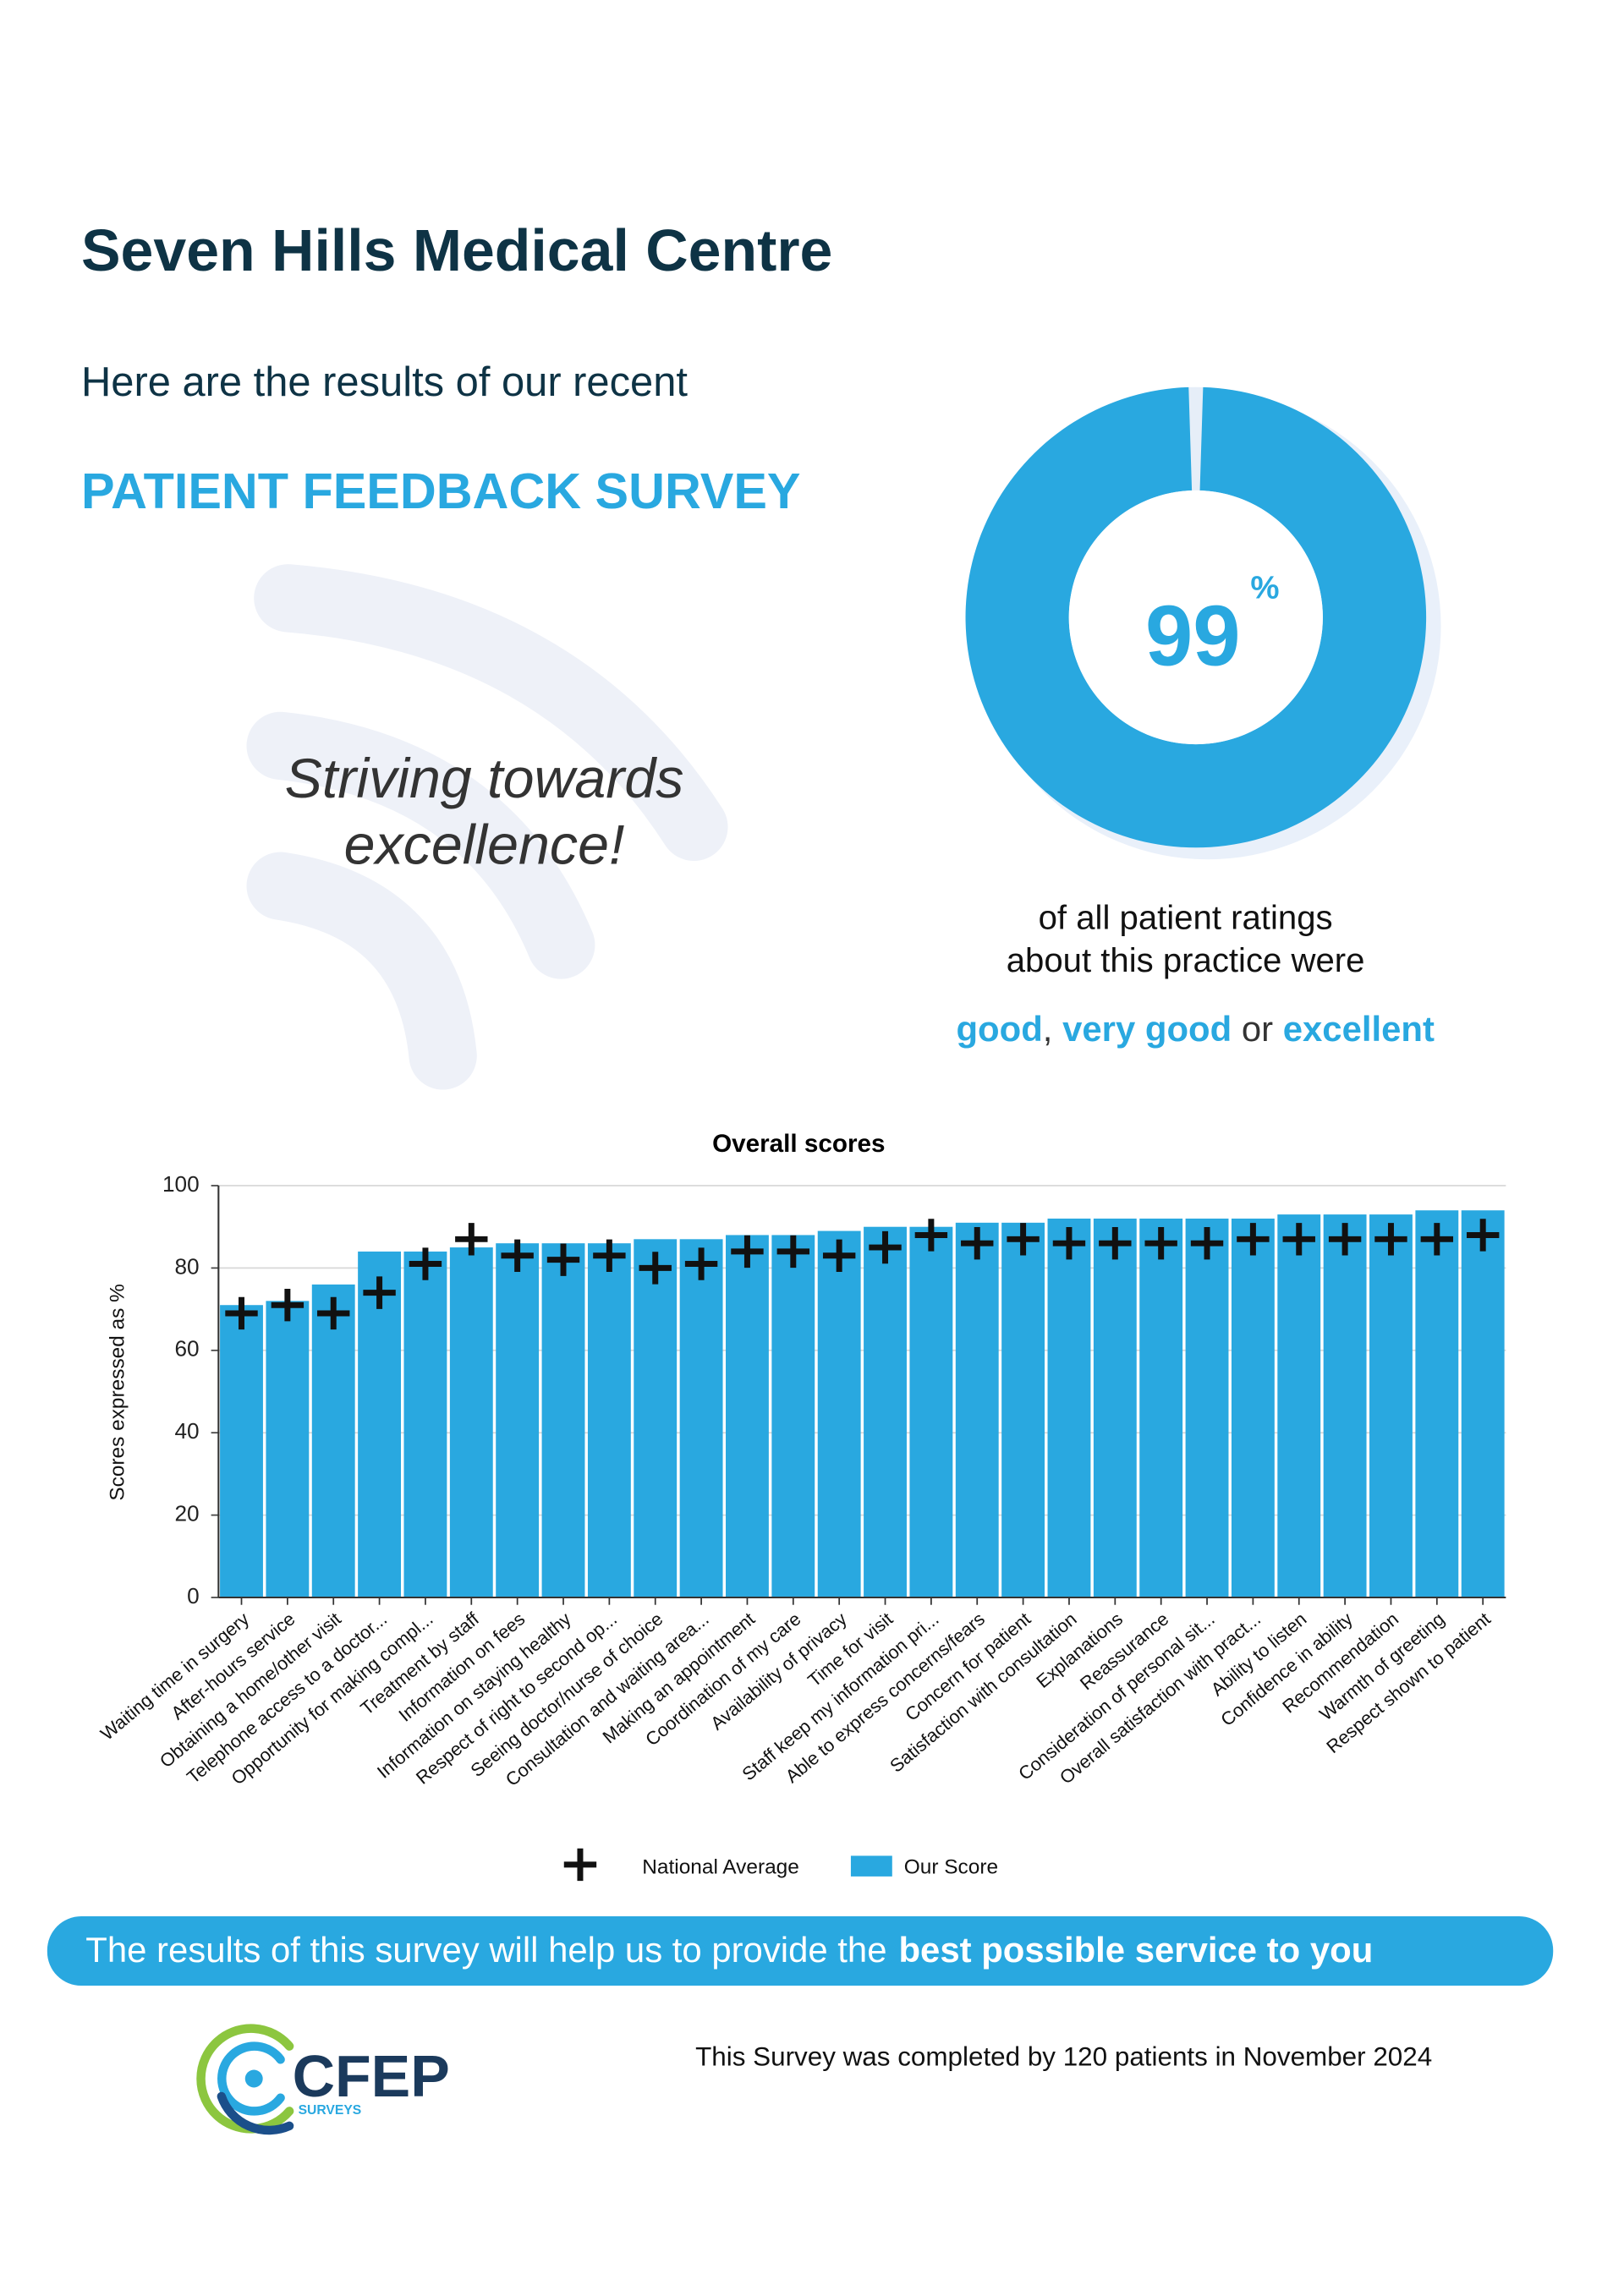 The height and width of the screenshot is (2296, 1624). Describe the element at coordinates (1053, 1029) in the screenshot. I see `rating-part: ,` at that location.